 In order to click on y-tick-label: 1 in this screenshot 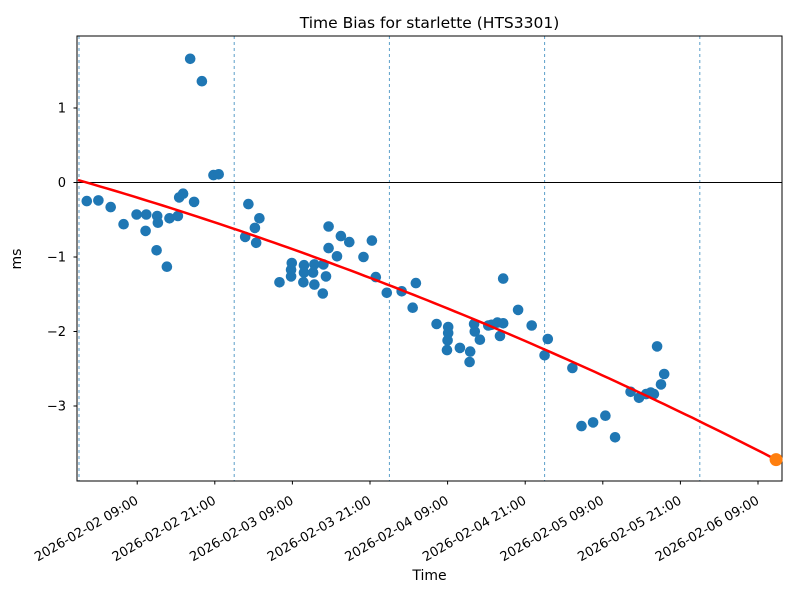, I will do `click(62, 109)`.